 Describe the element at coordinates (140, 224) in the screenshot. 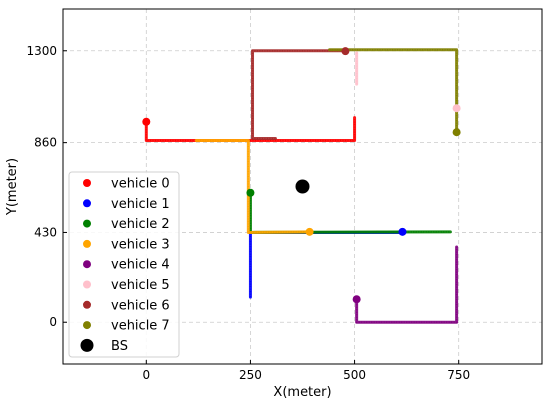

I see `legend-label-vehicle-2: vehicle 2` at that location.